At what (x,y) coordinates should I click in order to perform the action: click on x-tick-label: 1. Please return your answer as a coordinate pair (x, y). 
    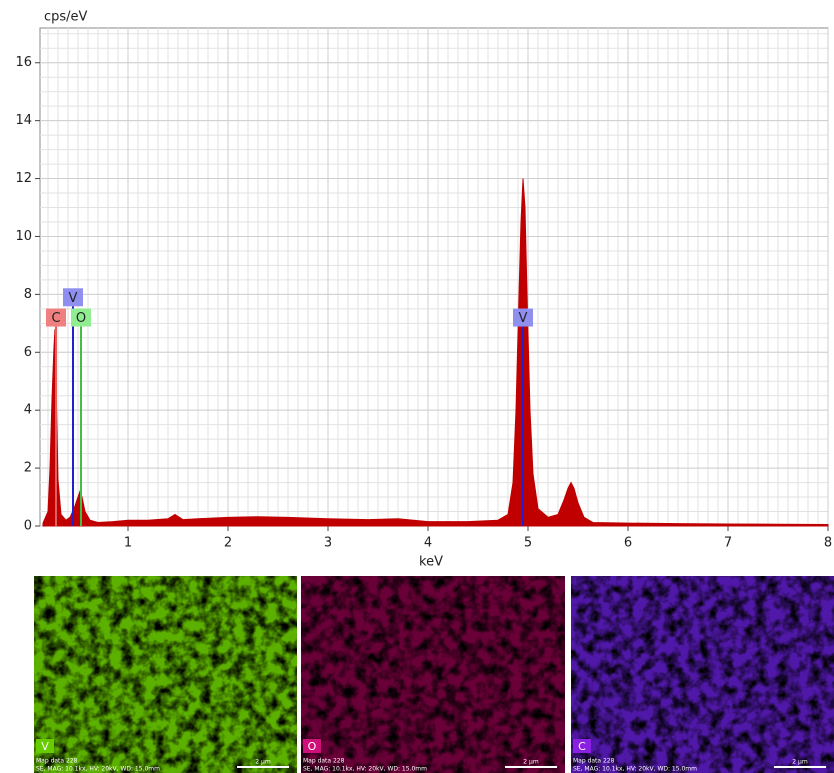
    Looking at the image, I should click on (128, 543).